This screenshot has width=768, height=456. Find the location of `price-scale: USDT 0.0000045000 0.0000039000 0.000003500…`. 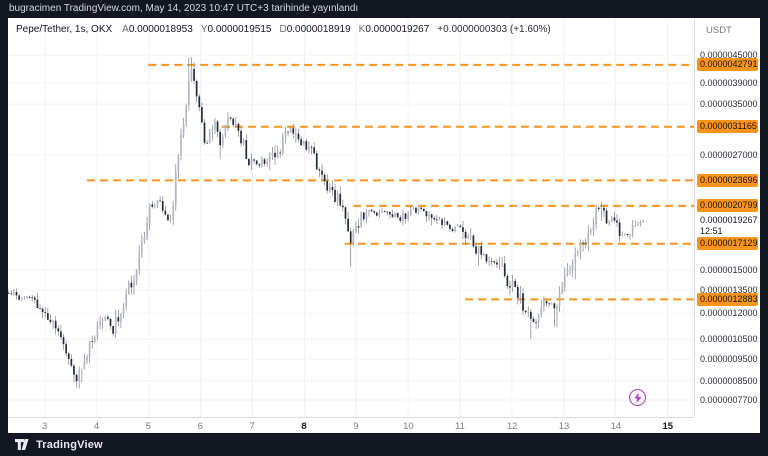

price-scale: USDT 0.0000045000 0.0000039000 0.000003500… is located at coordinates (727, 217).